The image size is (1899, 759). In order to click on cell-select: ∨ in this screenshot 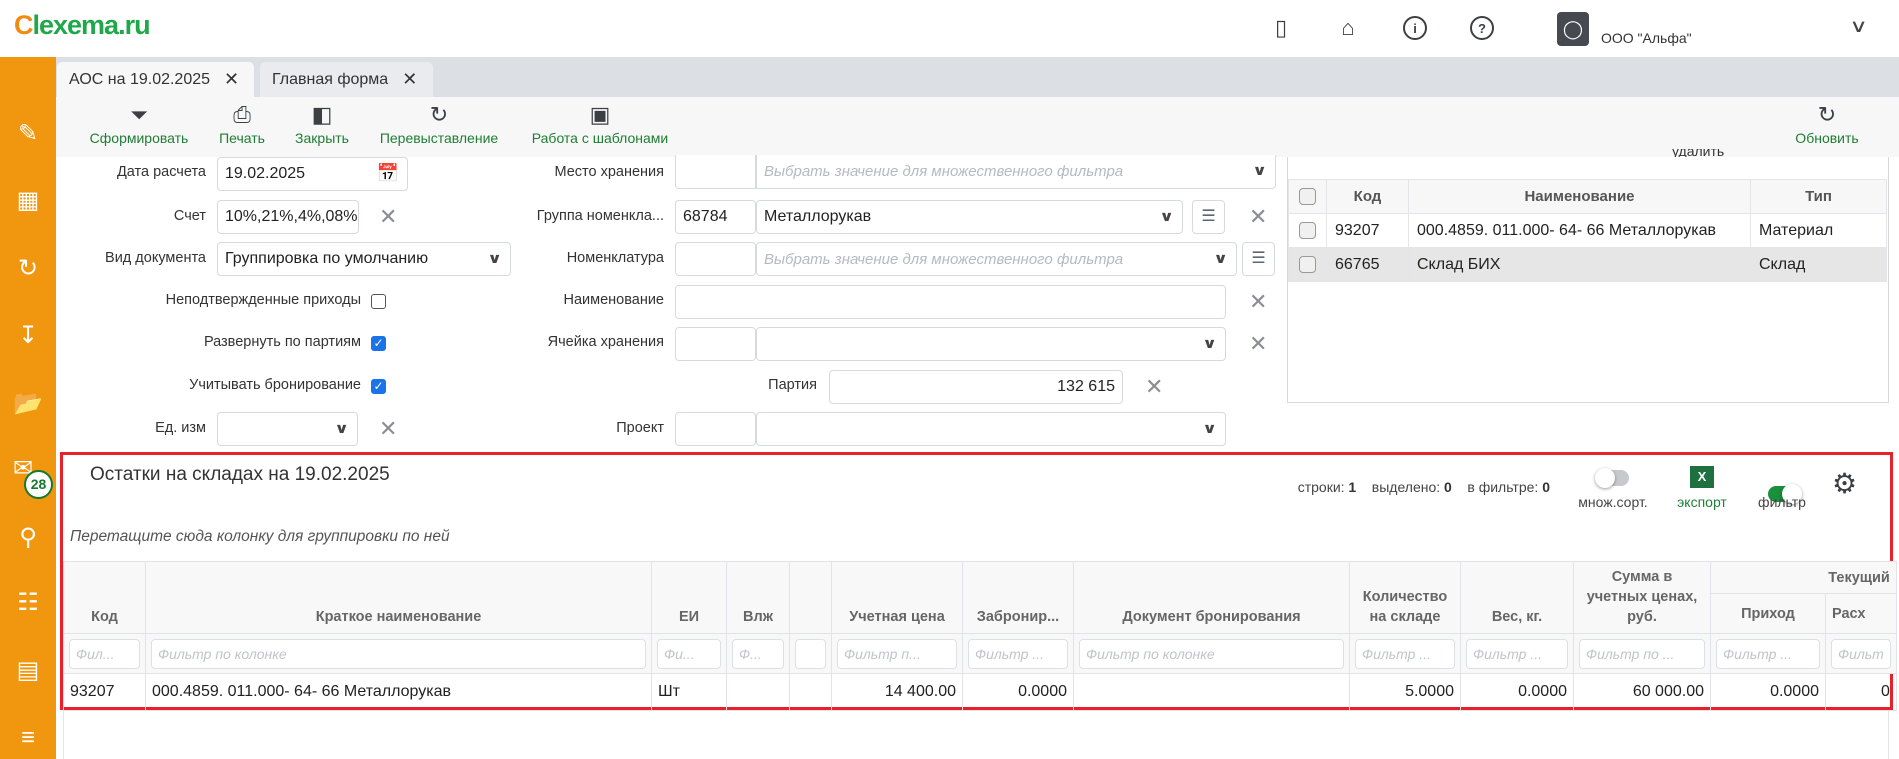, I will do `click(991, 344)`.